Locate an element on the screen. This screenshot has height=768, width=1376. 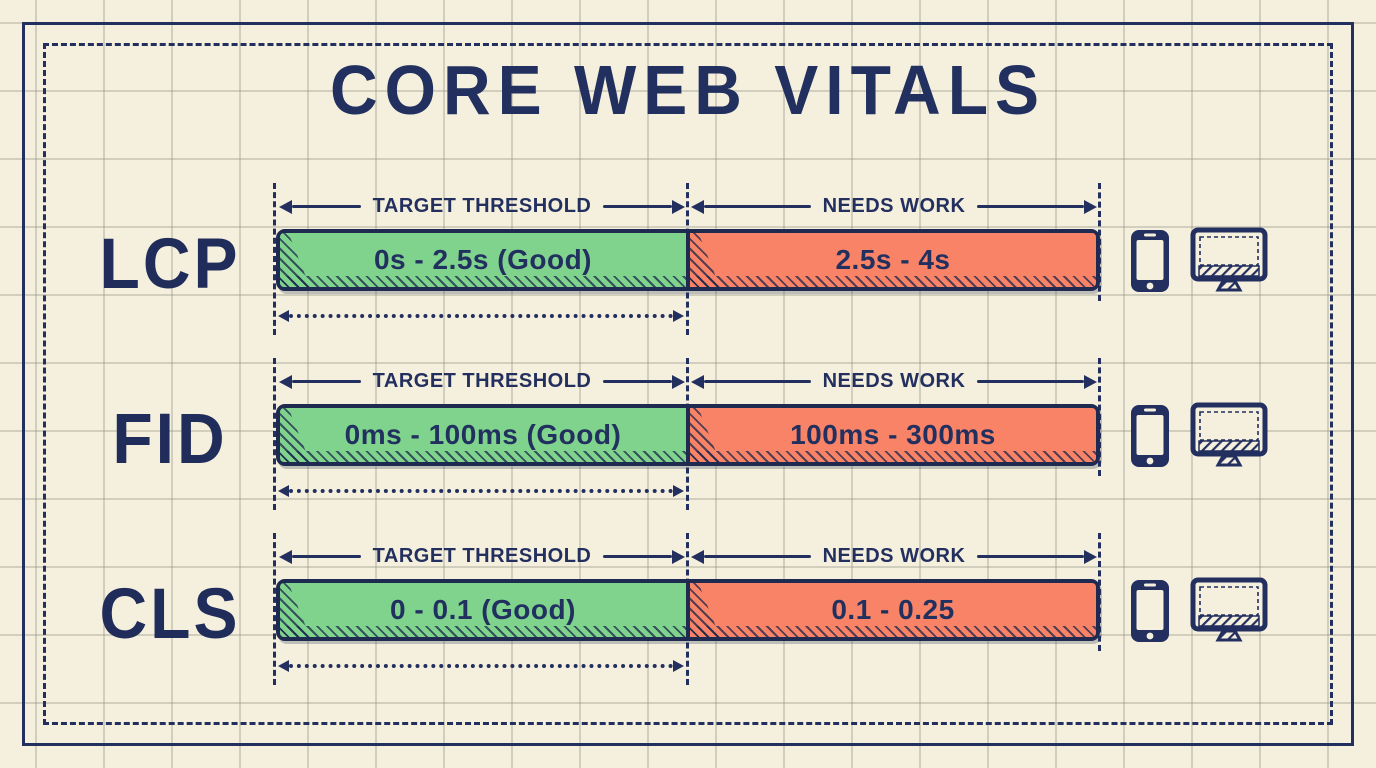
needs-range-value: 100ms - 300ms is located at coordinates (893, 434).